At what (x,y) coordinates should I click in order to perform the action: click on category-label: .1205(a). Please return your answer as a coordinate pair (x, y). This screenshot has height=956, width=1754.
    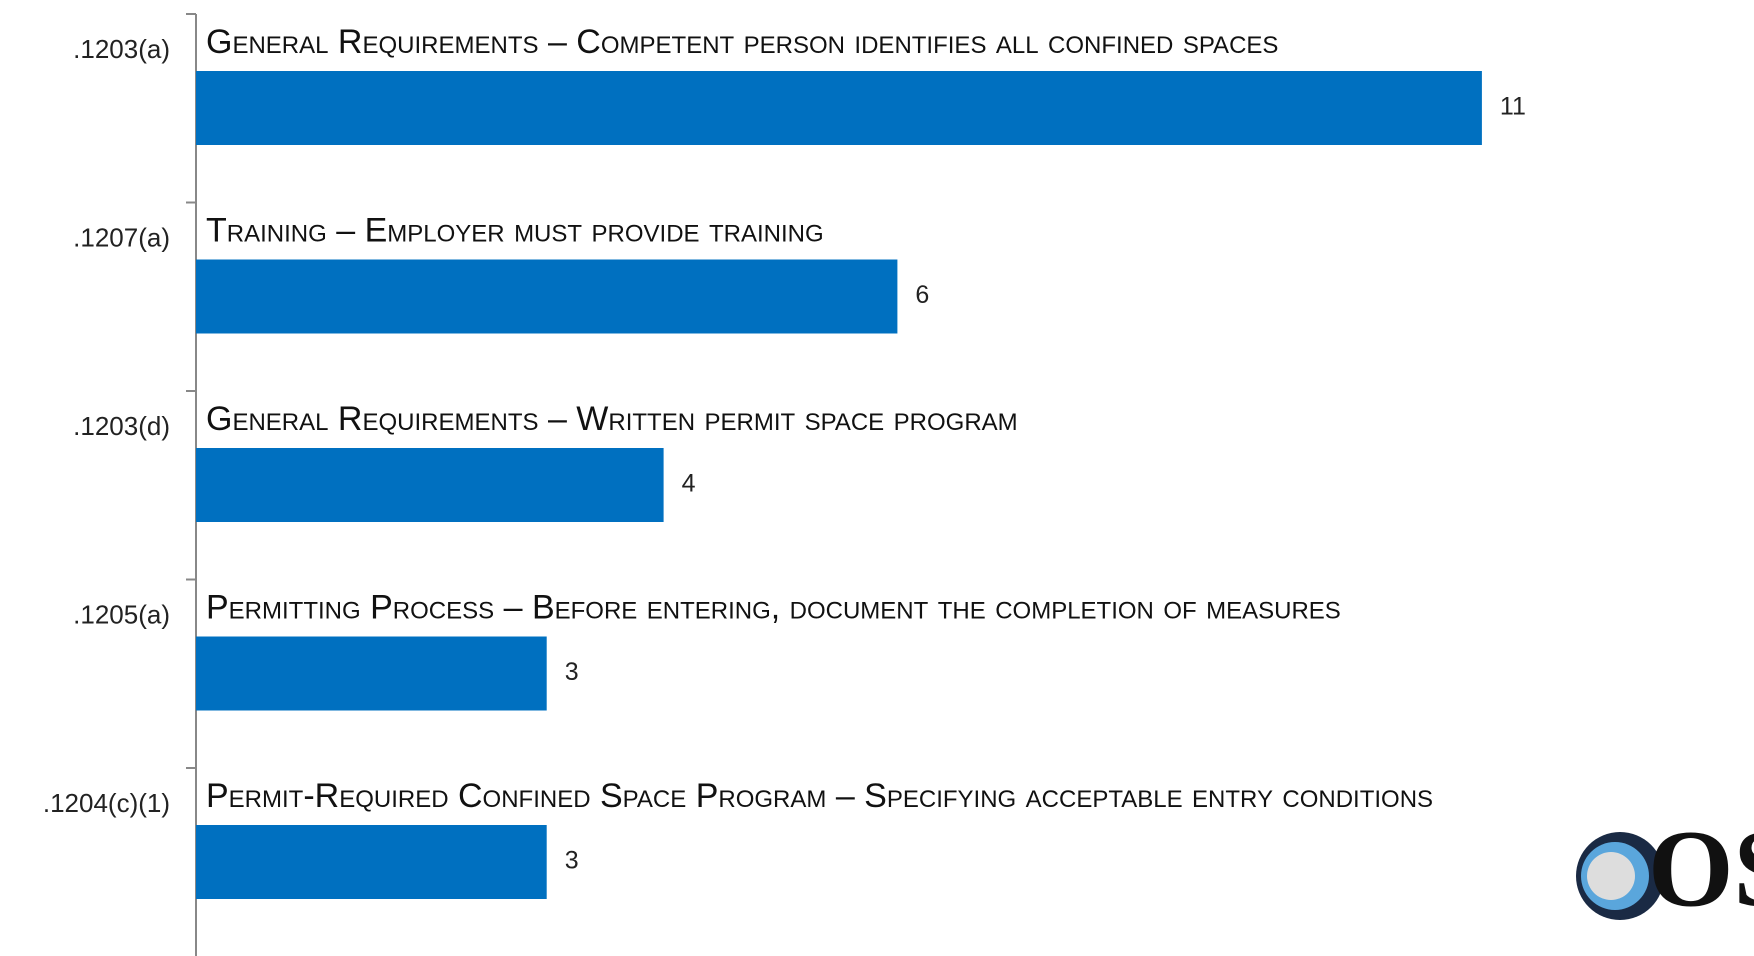
    Looking at the image, I should click on (121, 614).